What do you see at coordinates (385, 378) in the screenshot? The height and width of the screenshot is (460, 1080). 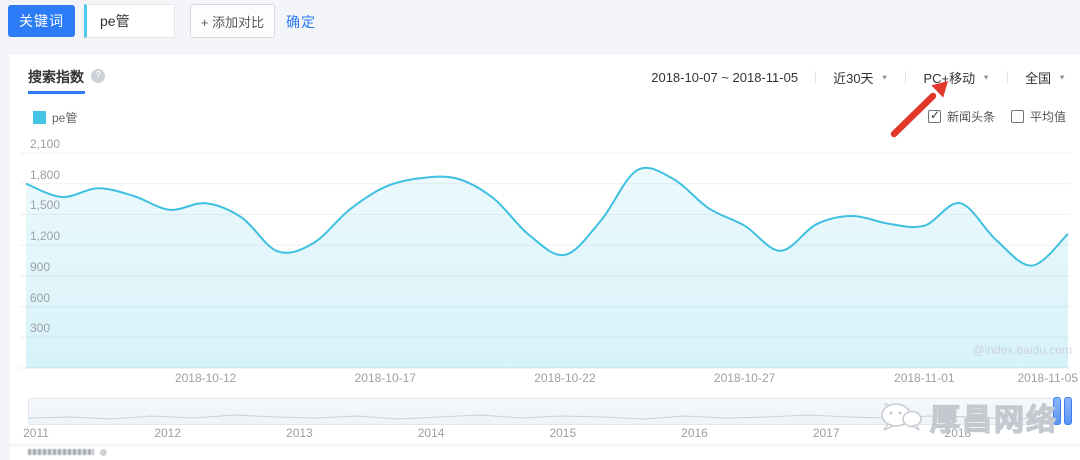 I see `x-tick-label: 2018-10-17` at bounding box center [385, 378].